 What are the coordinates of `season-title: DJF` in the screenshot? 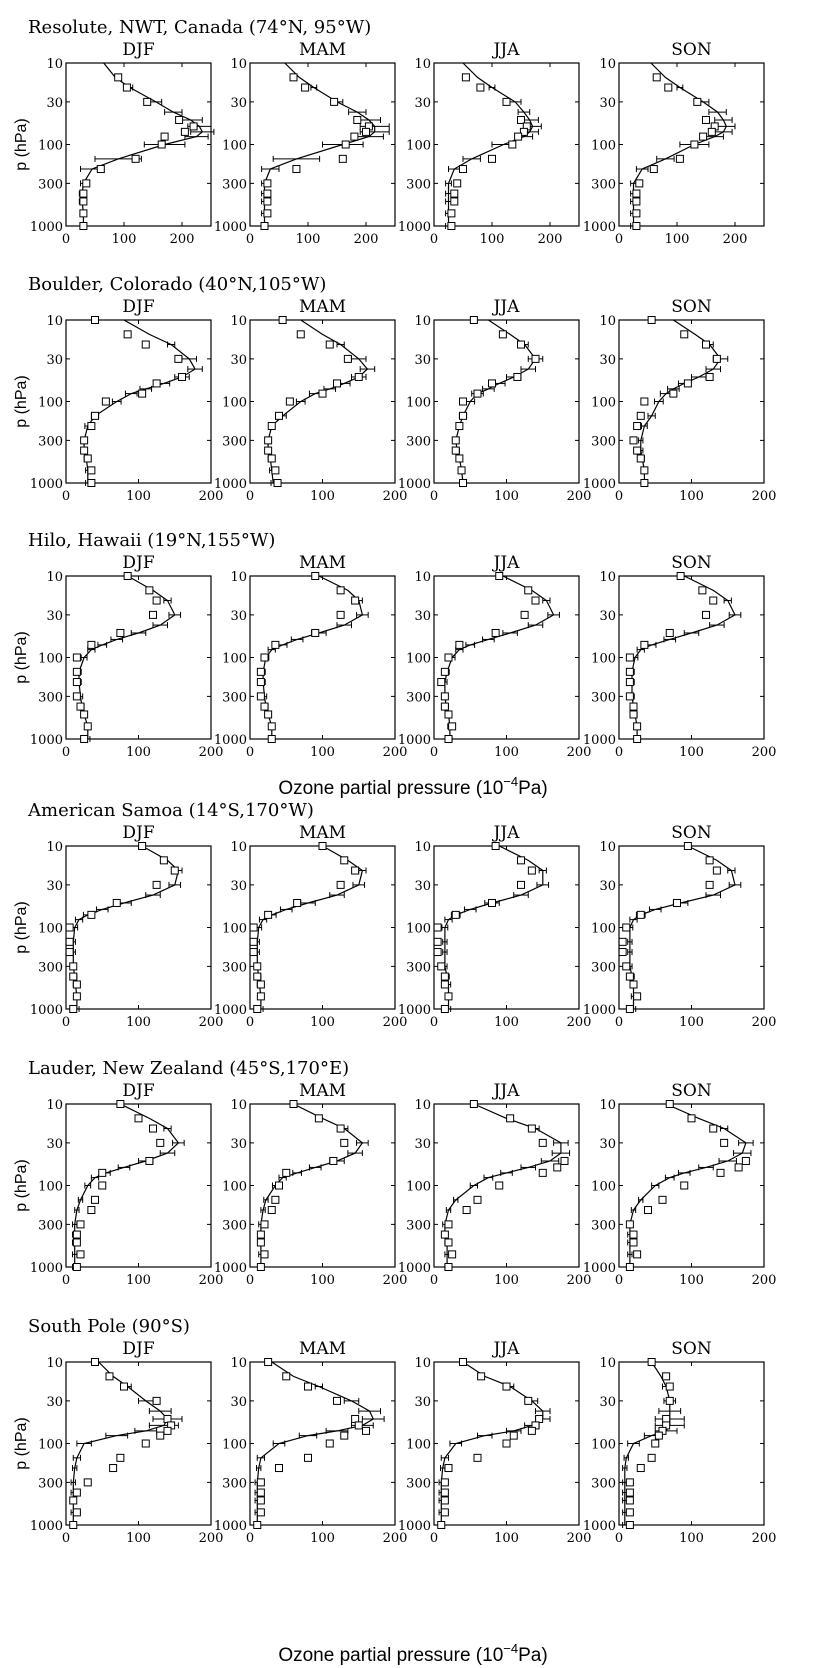 It's located at (138, 563).